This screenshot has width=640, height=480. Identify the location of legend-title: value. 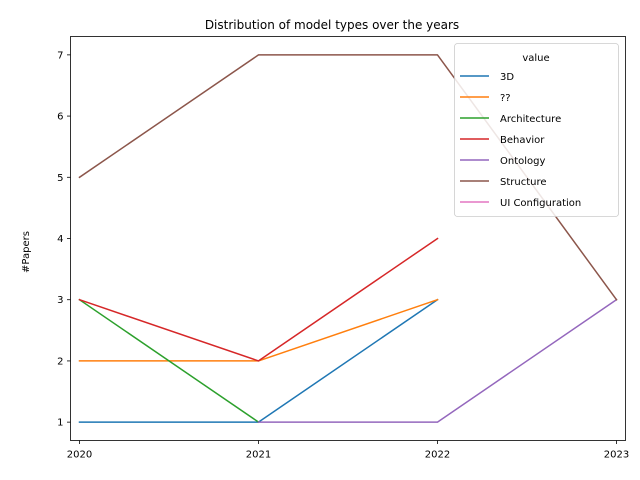
(535, 58).